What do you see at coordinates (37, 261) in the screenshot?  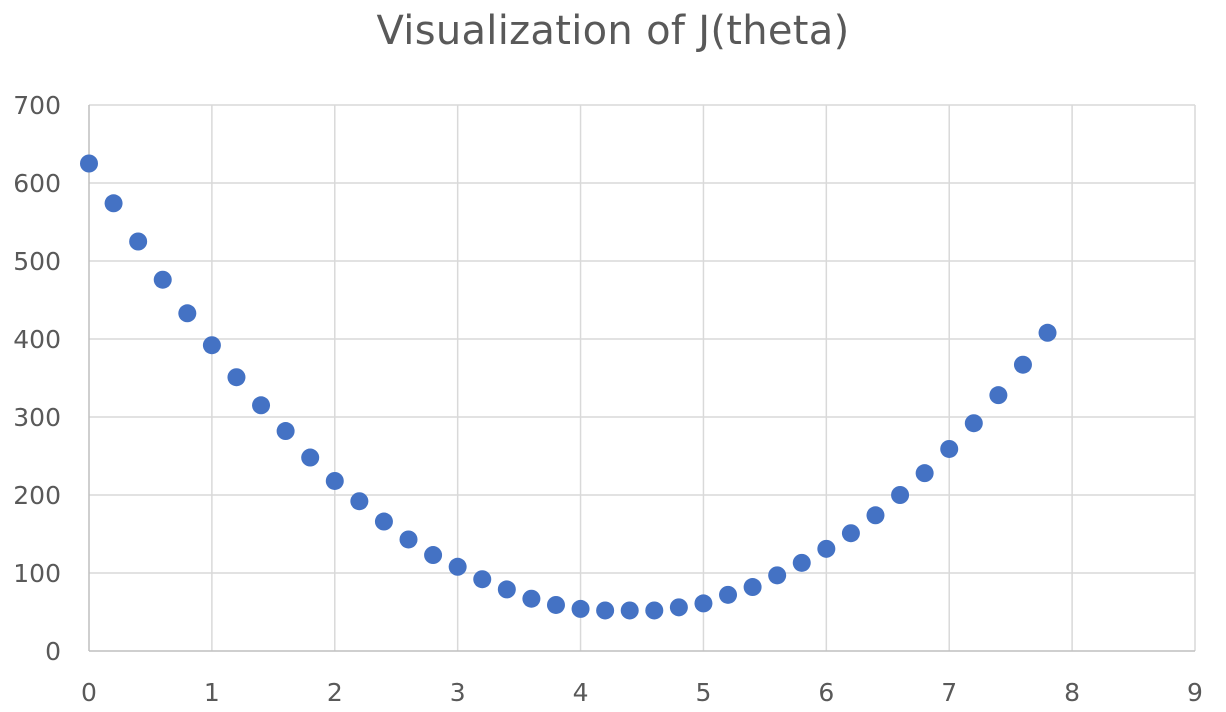 I see `y-tick-label: 500` at bounding box center [37, 261].